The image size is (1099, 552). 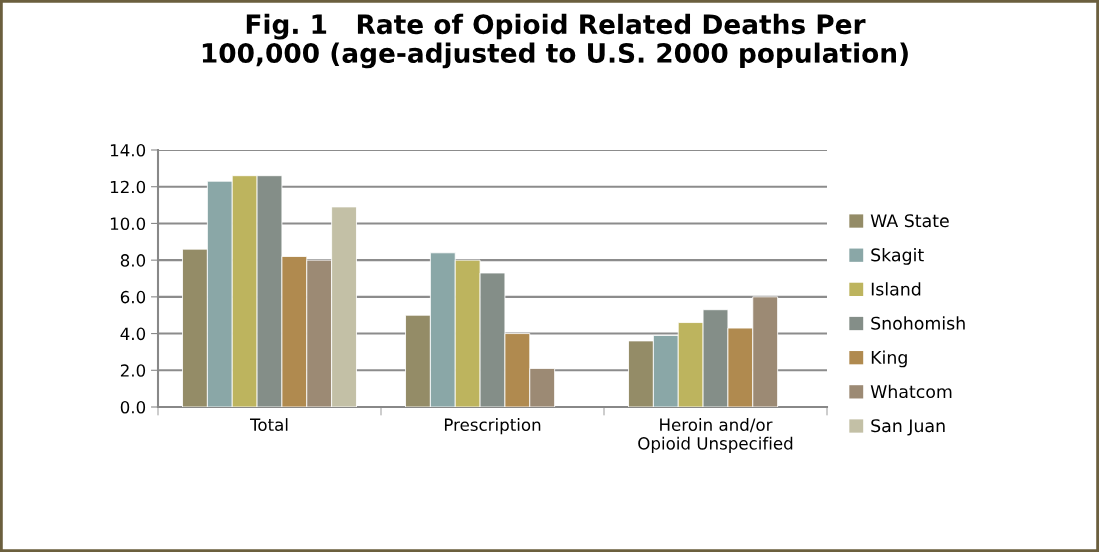 I want to click on y-tick-label: 0.0, so click(x=133, y=407).